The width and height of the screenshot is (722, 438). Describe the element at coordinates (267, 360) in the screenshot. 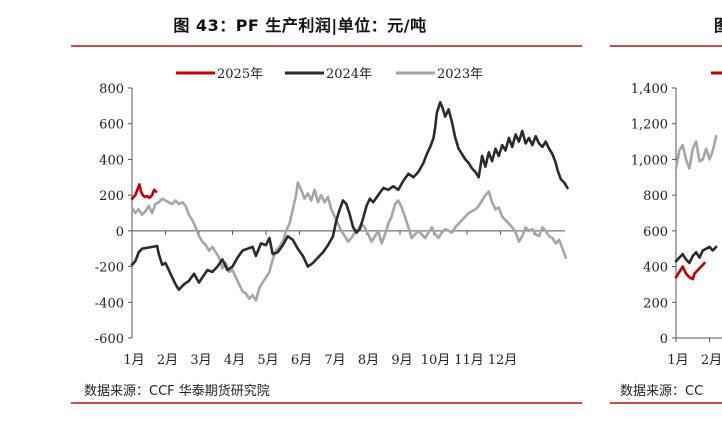

I see `x-tick-label: 5月` at that location.